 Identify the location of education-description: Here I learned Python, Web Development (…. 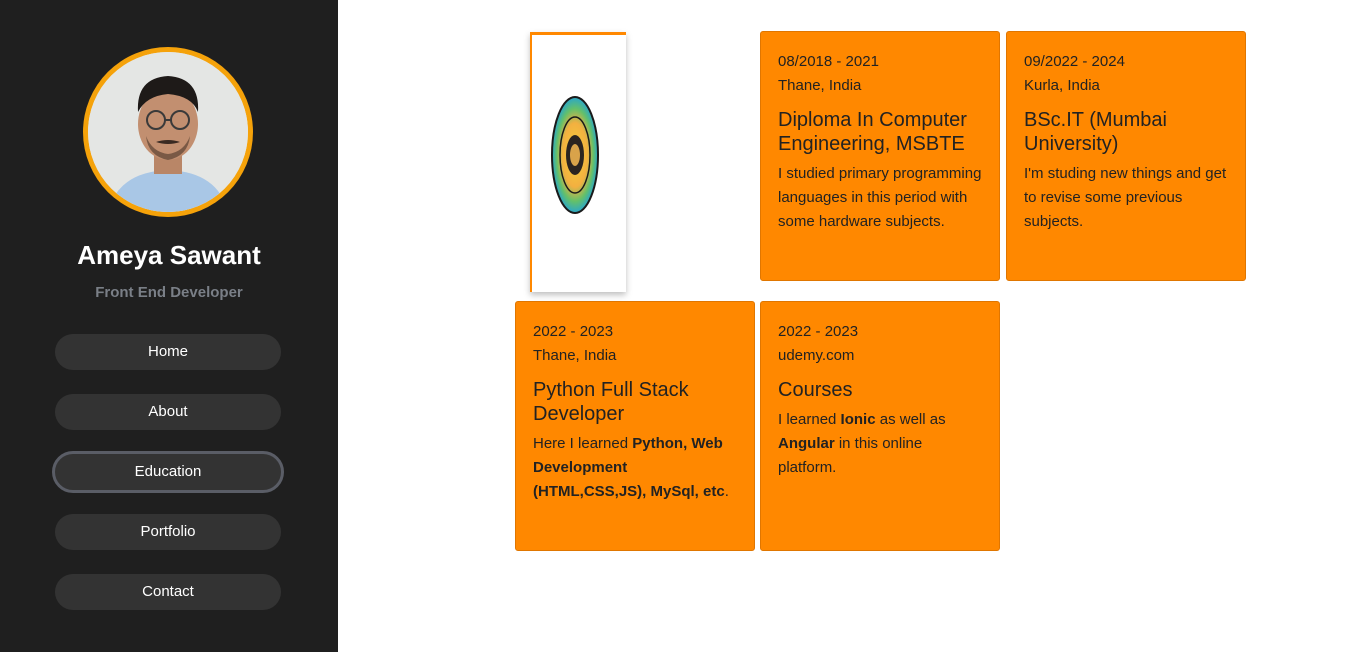
(635, 468).